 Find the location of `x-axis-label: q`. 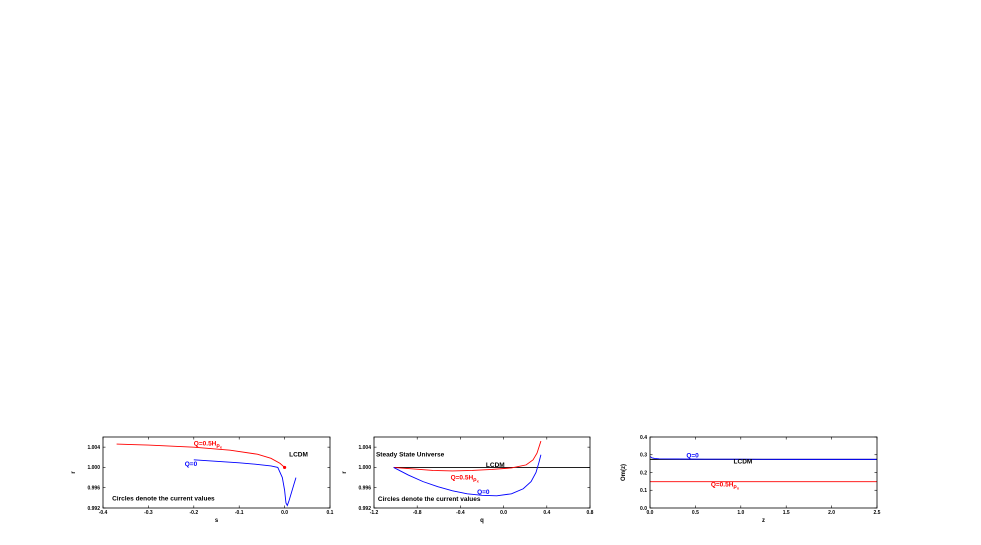

x-axis-label: q is located at coordinates (482, 521).